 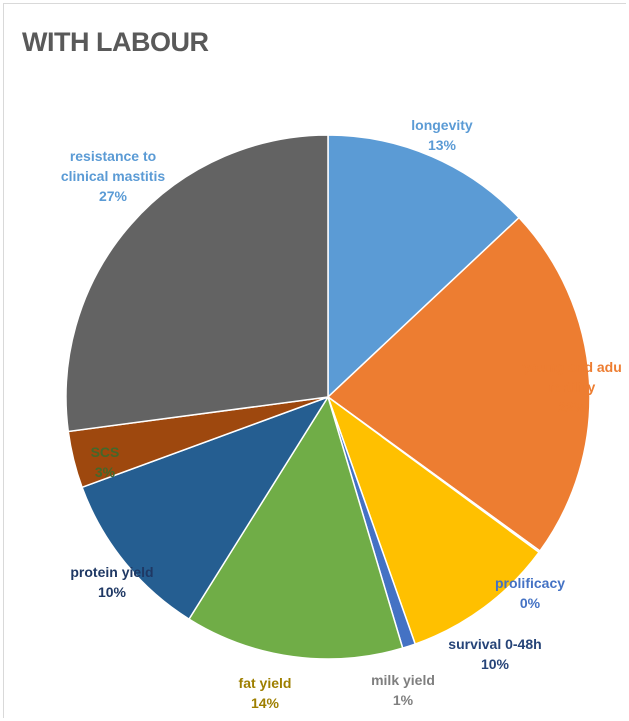 I want to click on slice-percent: 27%, so click(x=113, y=196).